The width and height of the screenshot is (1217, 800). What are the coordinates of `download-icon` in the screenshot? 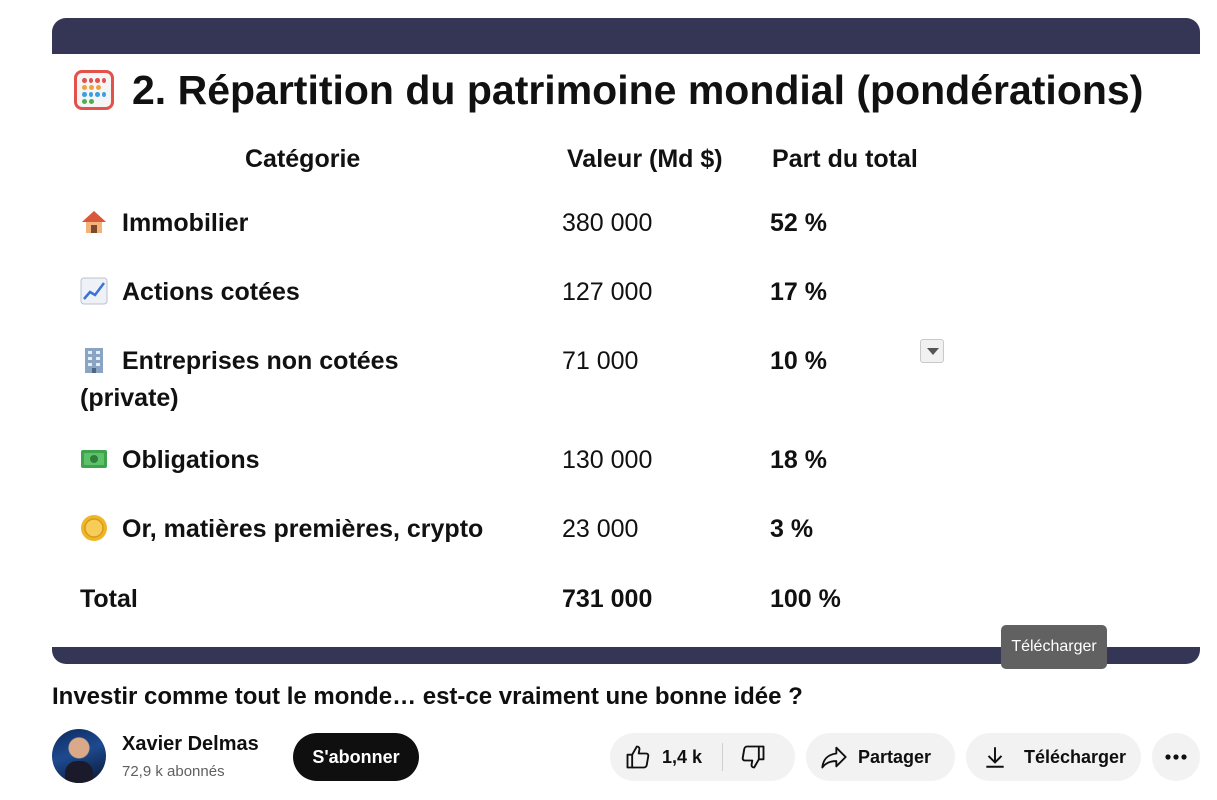 It's located at (995, 757).